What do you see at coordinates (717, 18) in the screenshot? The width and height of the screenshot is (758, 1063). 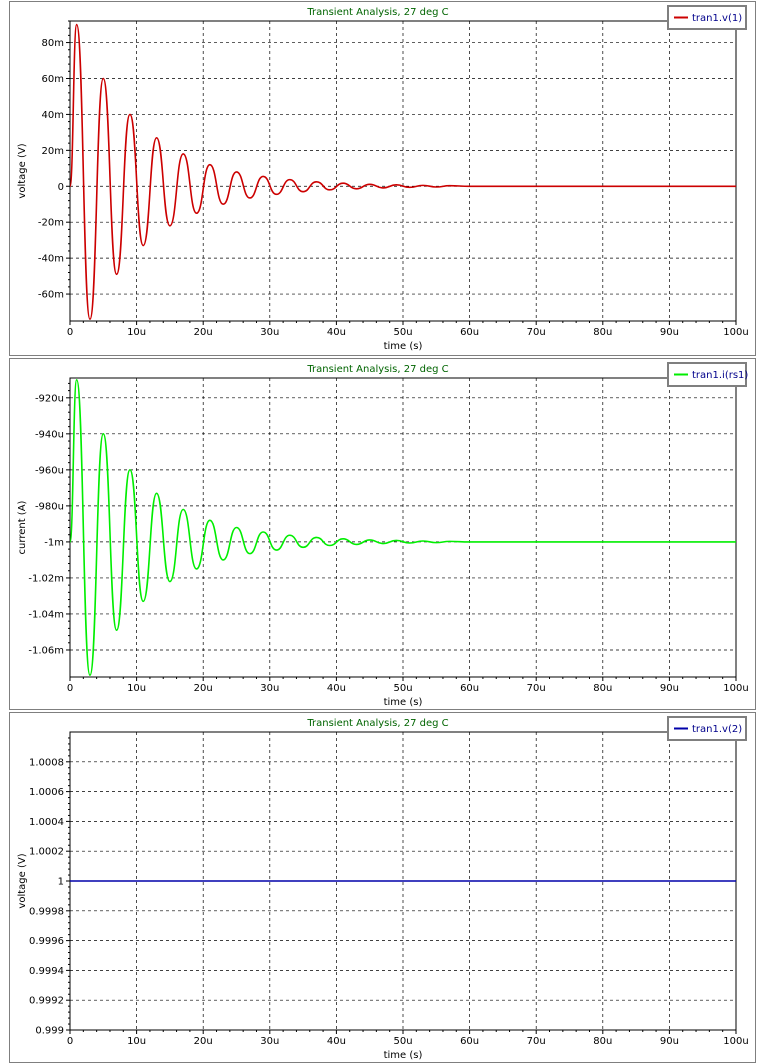 I see `legend-label: tran1.v(1)` at bounding box center [717, 18].